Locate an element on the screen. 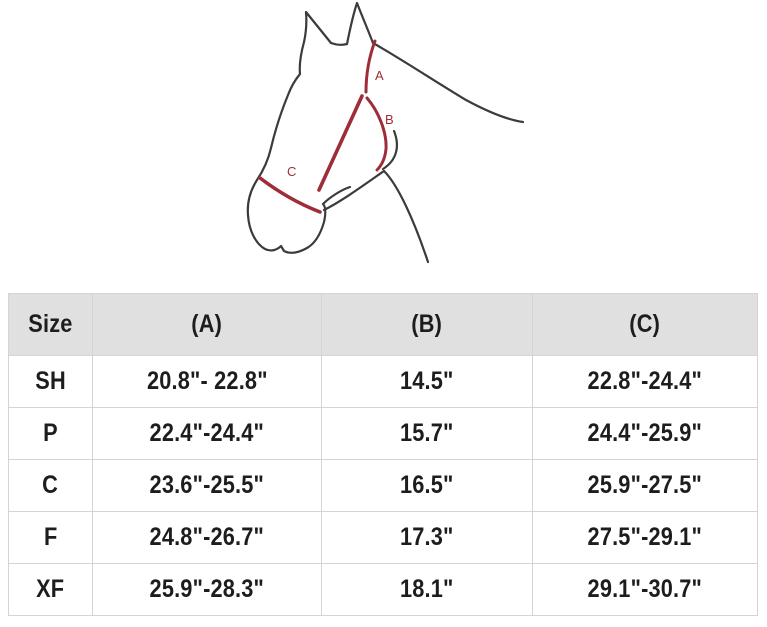  cell-text: 27.5"-29.1" is located at coordinates (645, 537).